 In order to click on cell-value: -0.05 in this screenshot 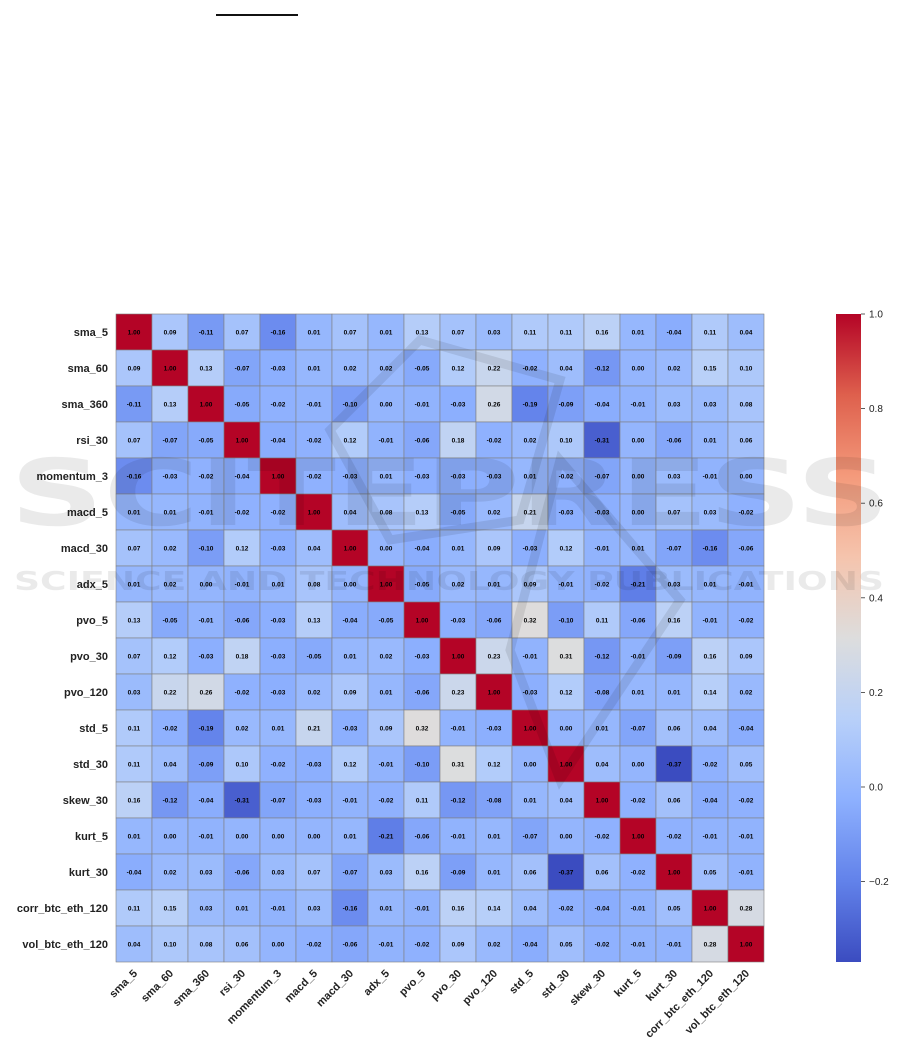, I will do `click(458, 512)`.